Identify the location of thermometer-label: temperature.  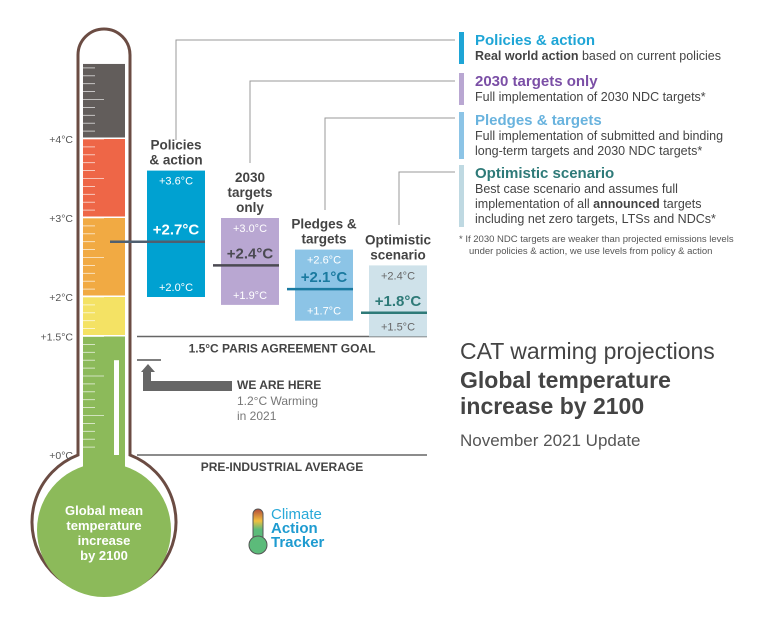
(103, 525).